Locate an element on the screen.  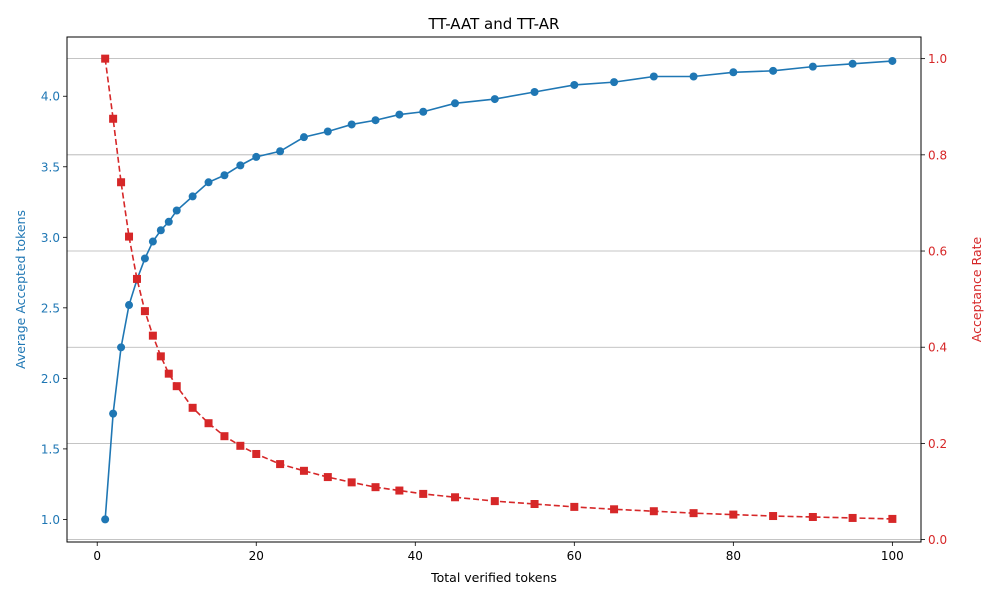
left-y-tick-label: 3.0 is located at coordinates (50, 238).